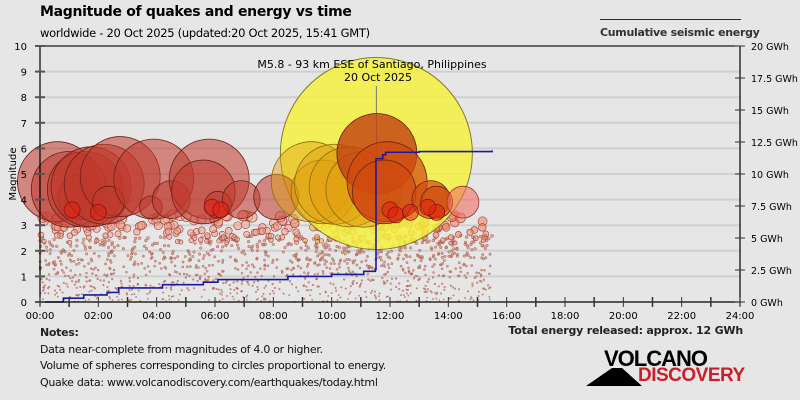 Image resolution: width=800 pixels, height=400 pixels. I want to click on y2-tick-label: 0 GWh, so click(767, 303).